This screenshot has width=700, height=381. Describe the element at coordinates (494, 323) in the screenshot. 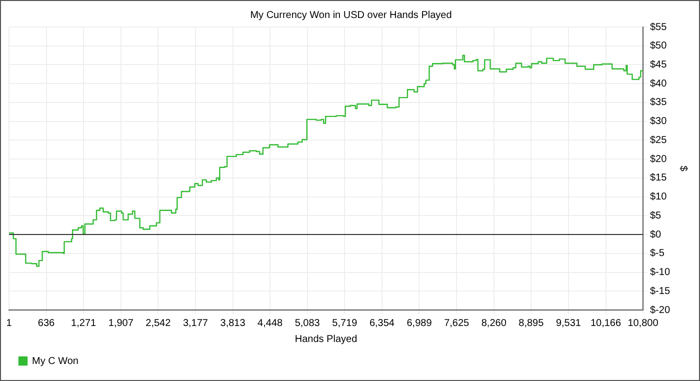

I see `x-tick-label: 8,260` at that location.